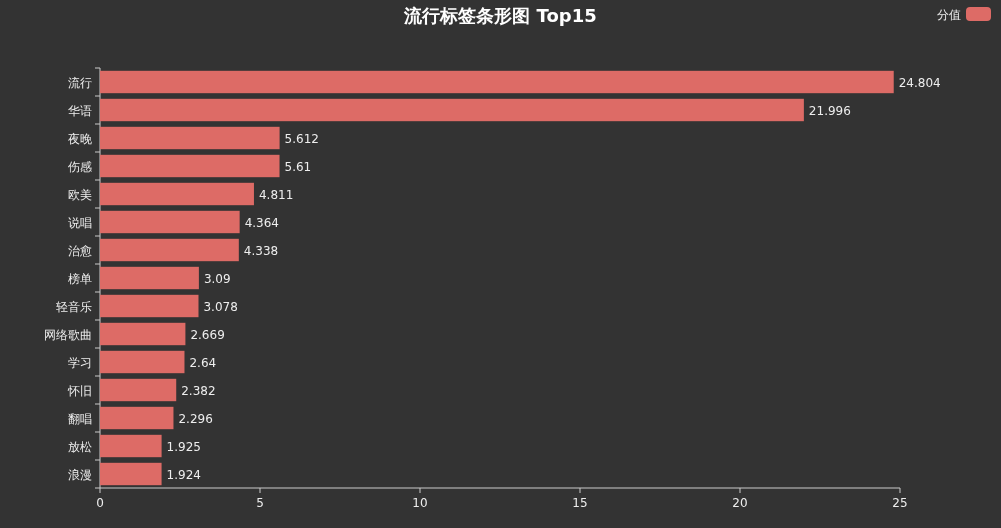  What do you see at coordinates (580, 503) in the screenshot?
I see `x-tick-label: 15` at bounding box center [580, 503].